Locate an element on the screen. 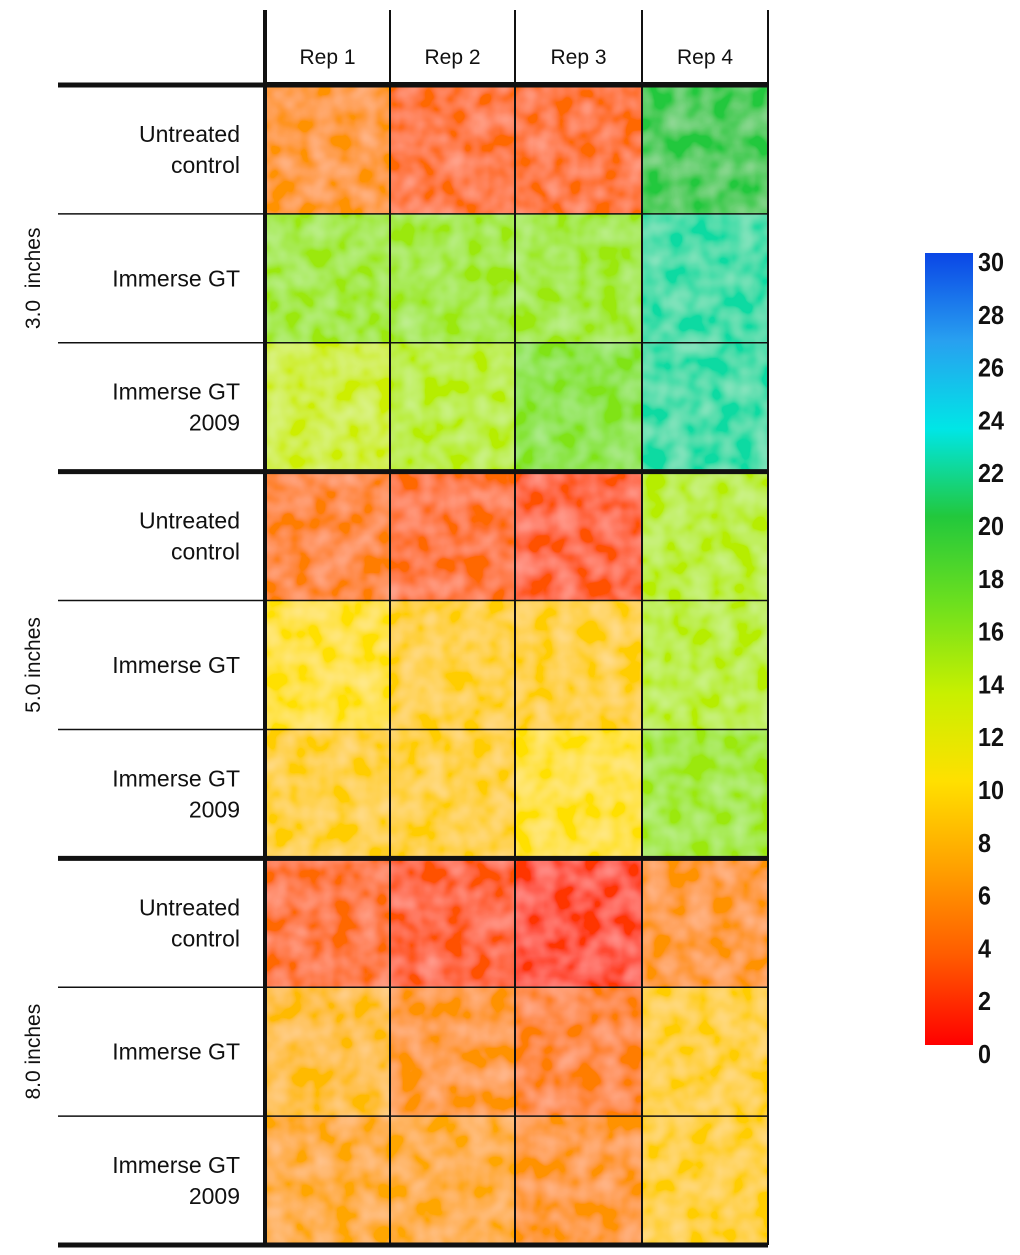 Image resolution: width=1020 pixels, height=1255 pixels. color-scale-tick: 10 is located at coordinates (991, 790).